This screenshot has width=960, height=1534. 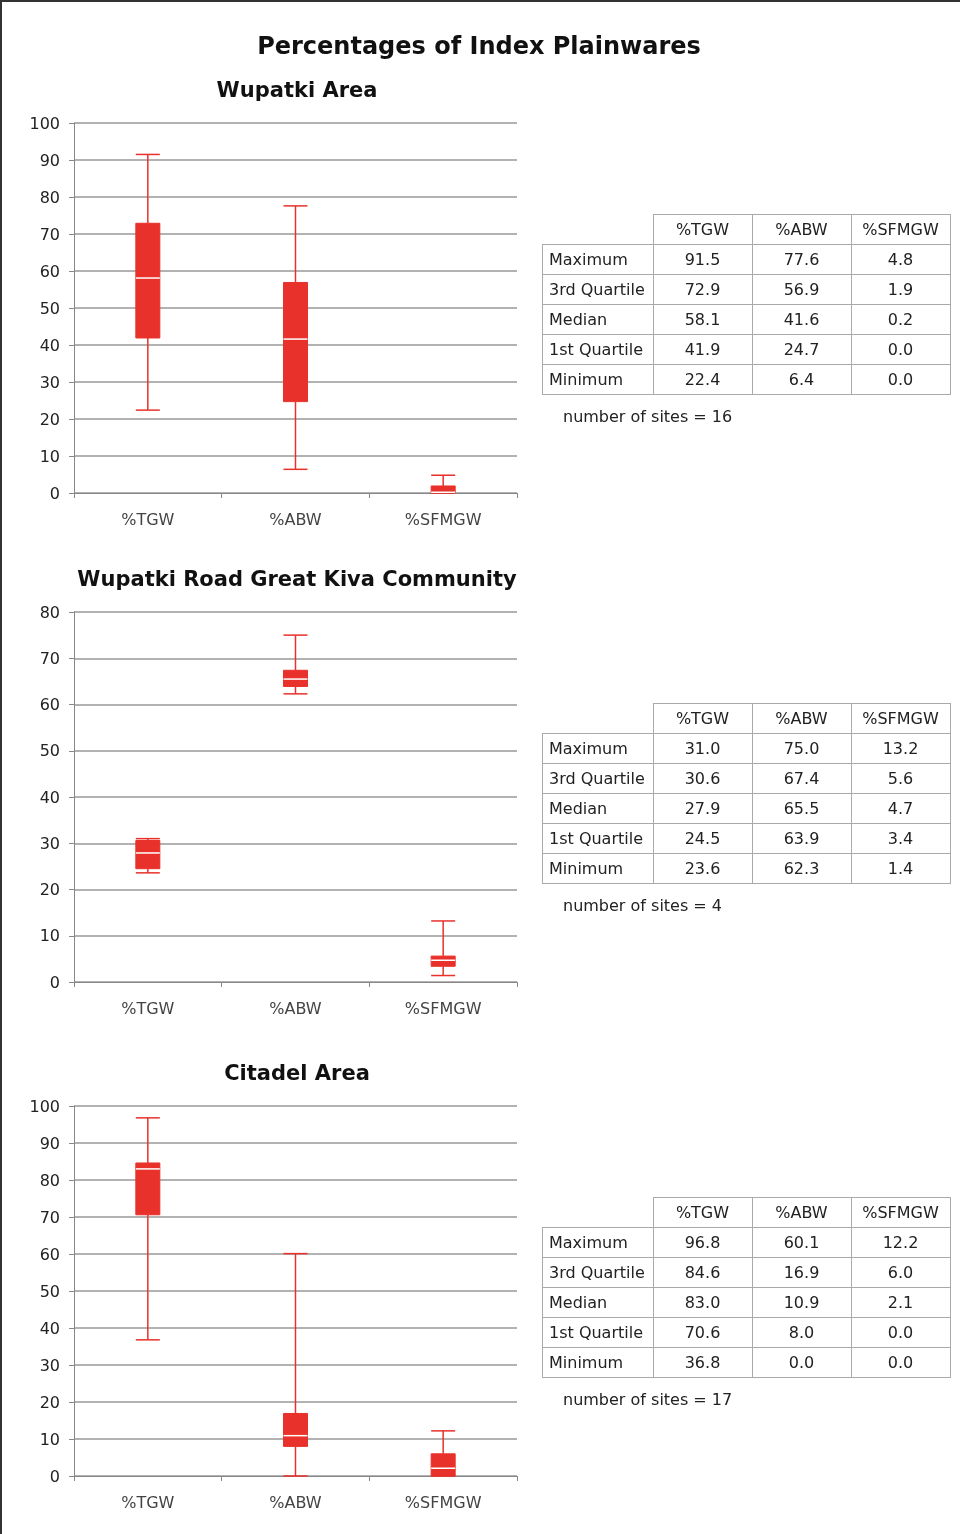 What do you see at coordinates (702, 1362) in the screenshot?
I see `text: 36.8` at bounding box center [702, 1362].